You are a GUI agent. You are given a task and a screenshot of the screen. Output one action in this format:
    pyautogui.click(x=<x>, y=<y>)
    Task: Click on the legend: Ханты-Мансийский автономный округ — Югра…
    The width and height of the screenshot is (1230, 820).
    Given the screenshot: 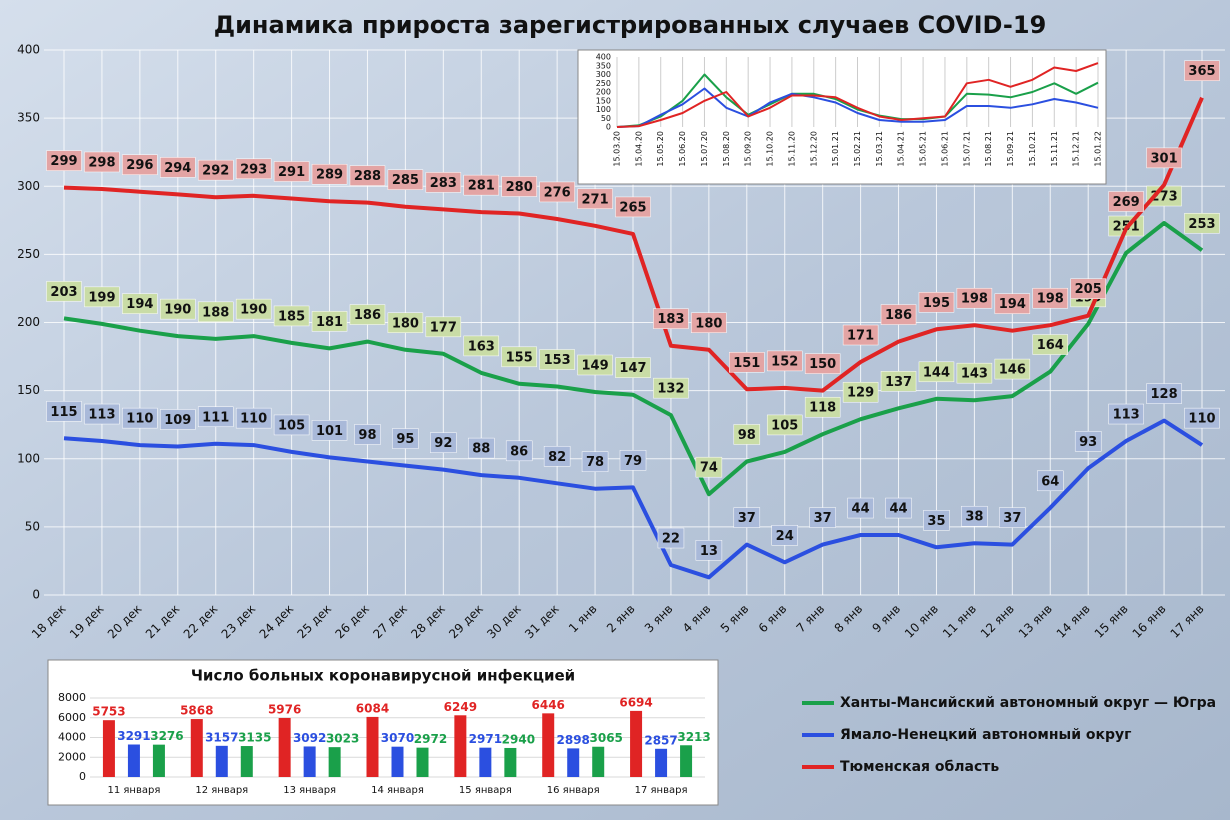 What is the action you would take?
    pyautogui.click(x=1009, y=735)
    